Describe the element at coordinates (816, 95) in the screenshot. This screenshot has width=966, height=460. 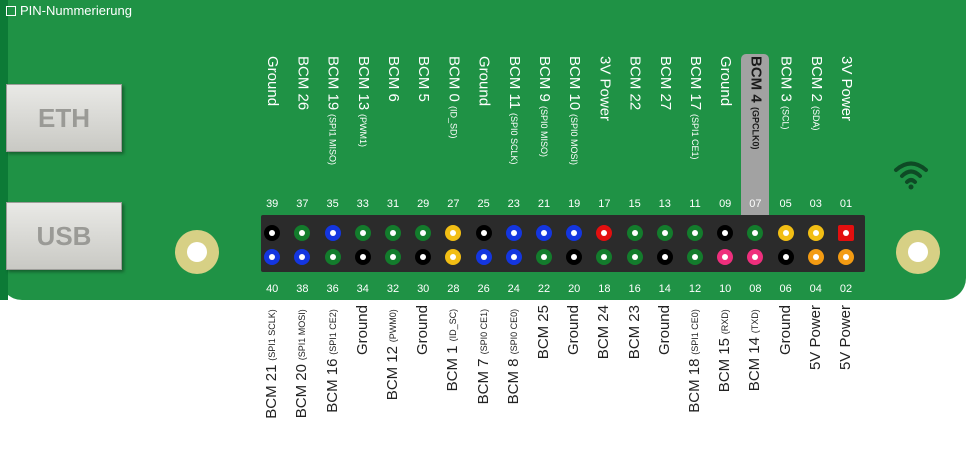
I see `pin-label-03: BCM 2 (SDA)` at that location.